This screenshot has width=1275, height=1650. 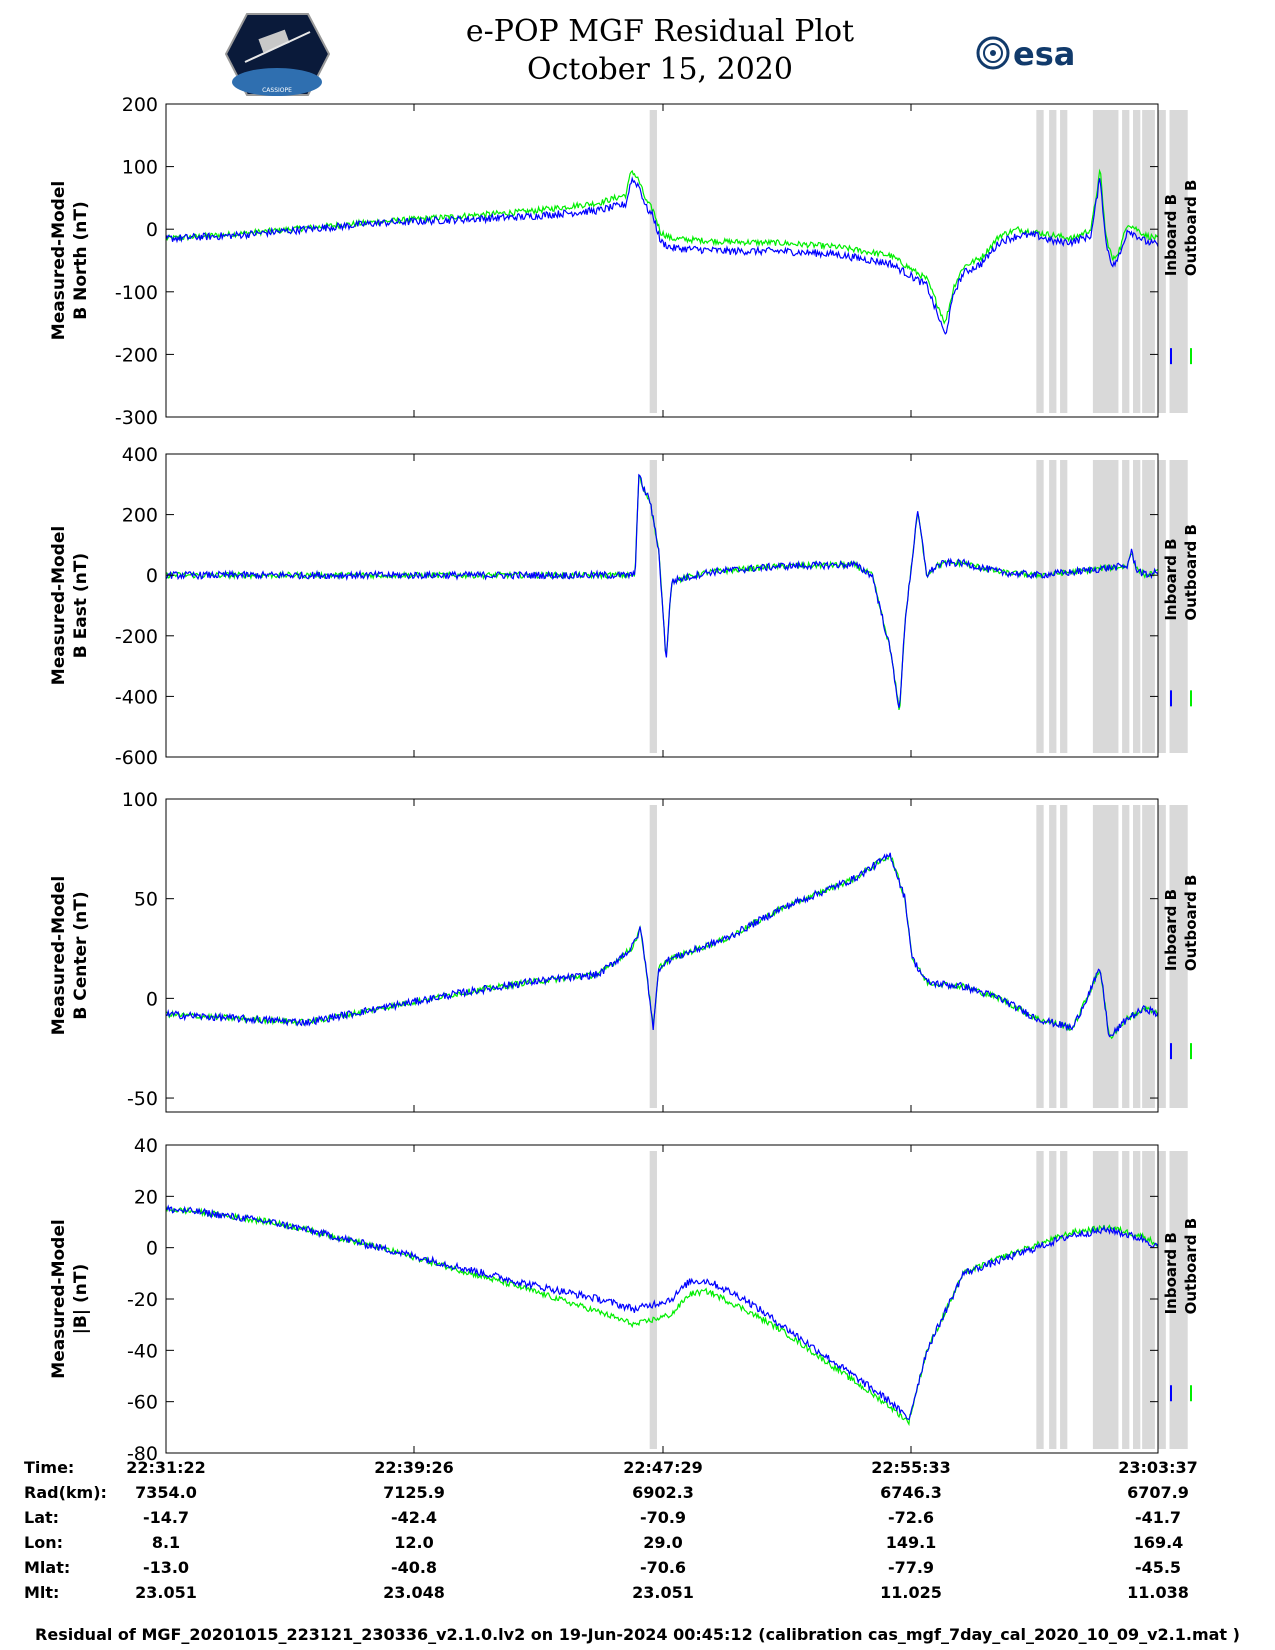 What do you see at coordinates (142, 1403) in the screenshot?
I see `y-tick-label: -60` at bounding box center [142, 1403].